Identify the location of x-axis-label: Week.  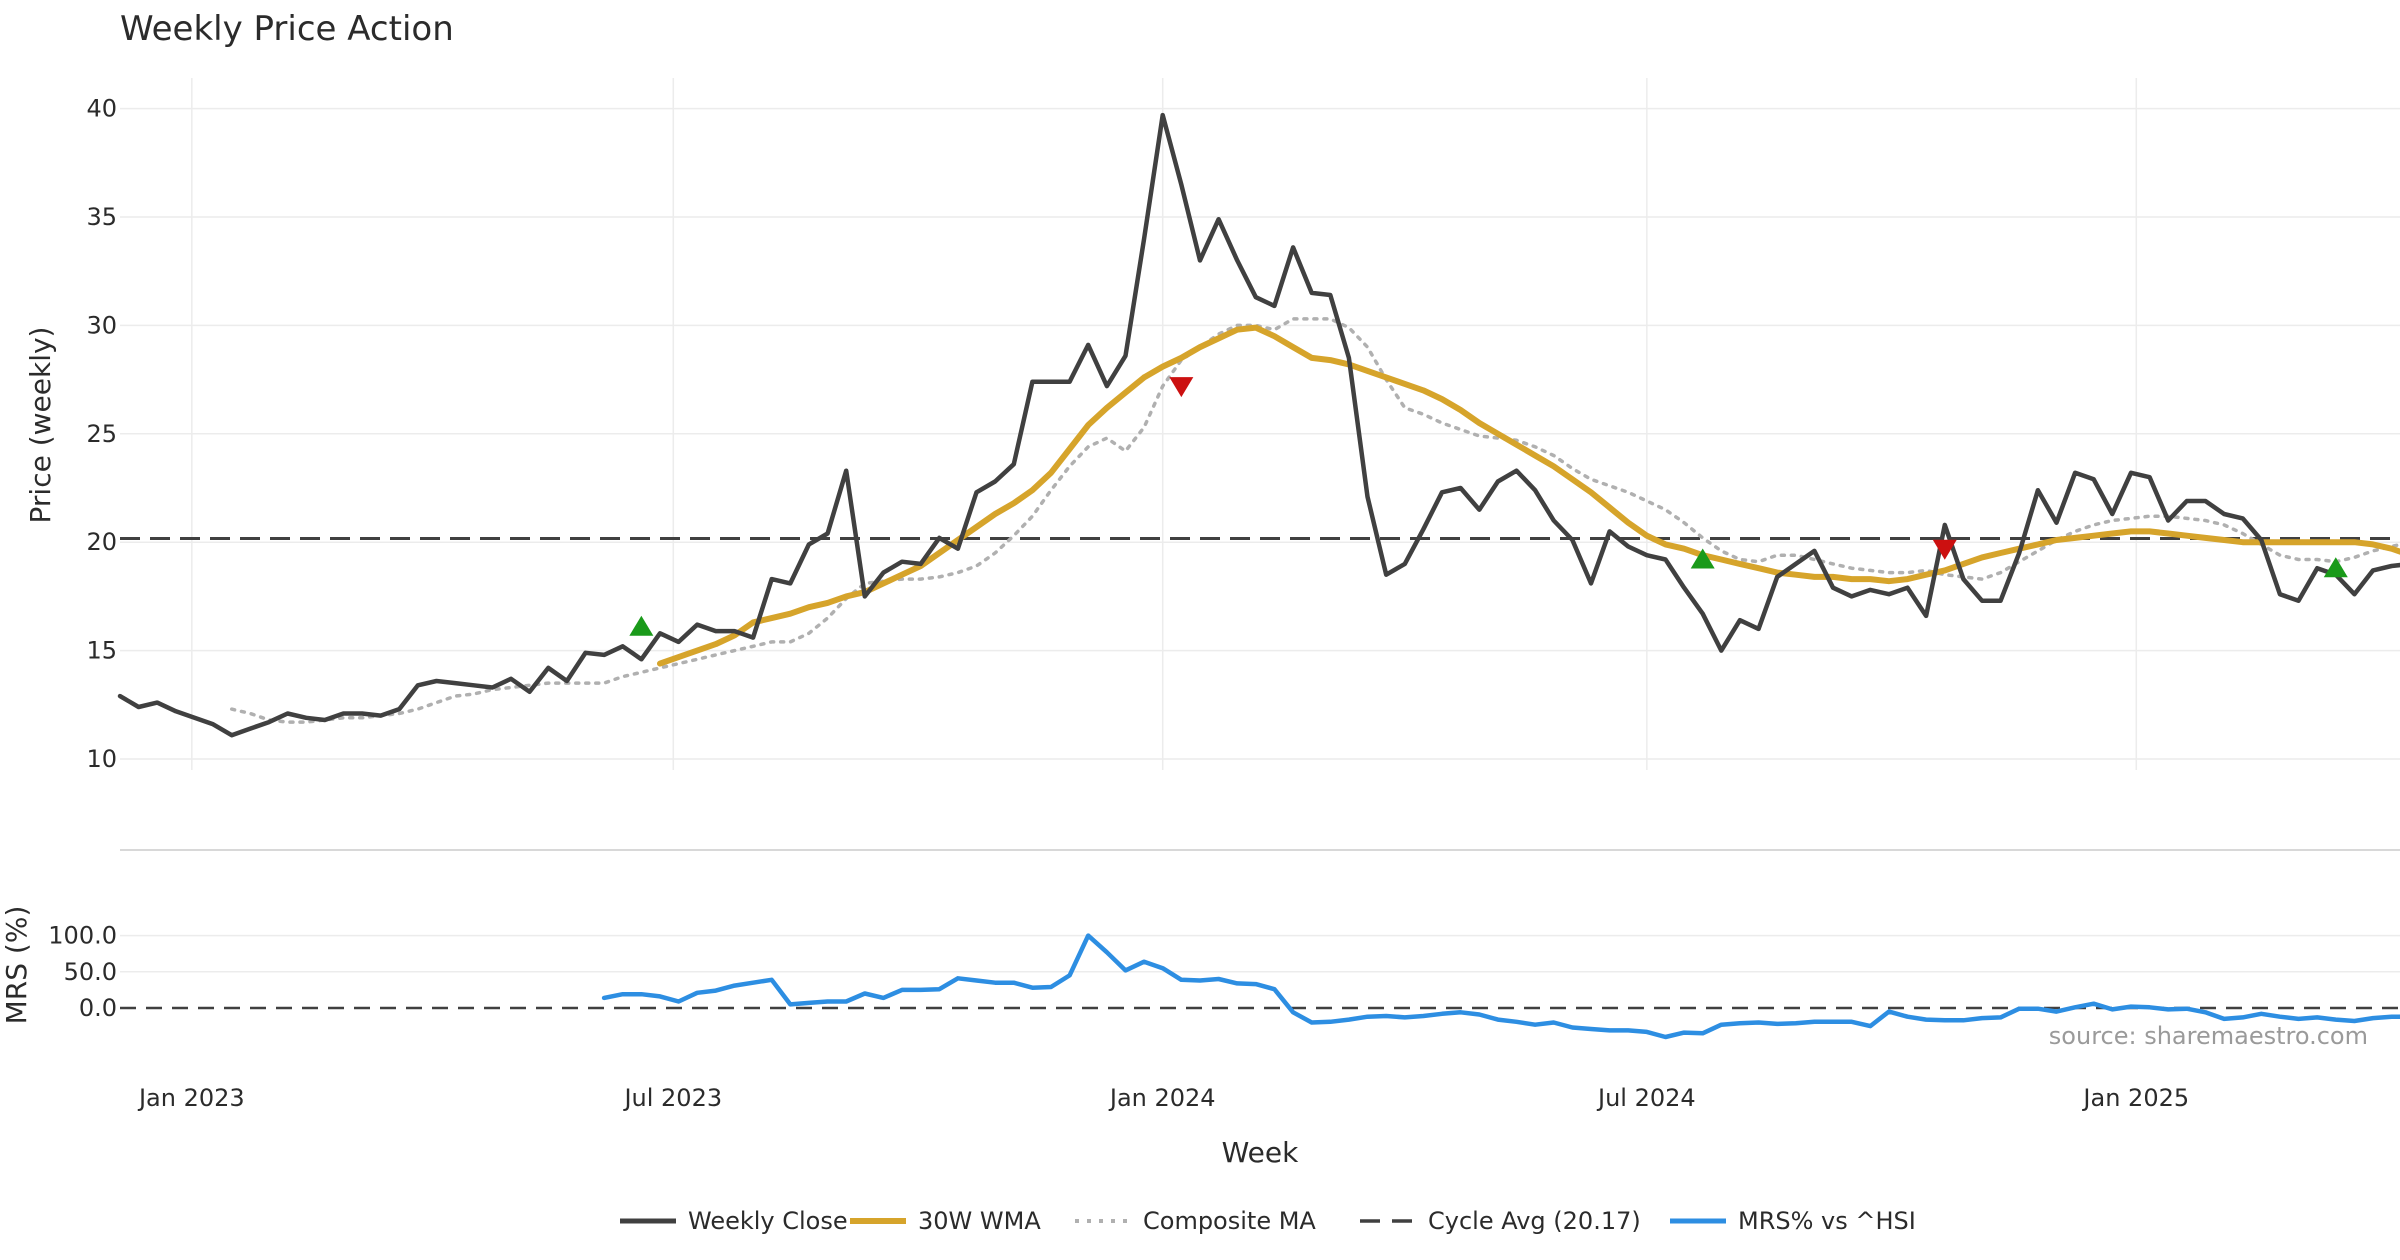
(1260, 1152).